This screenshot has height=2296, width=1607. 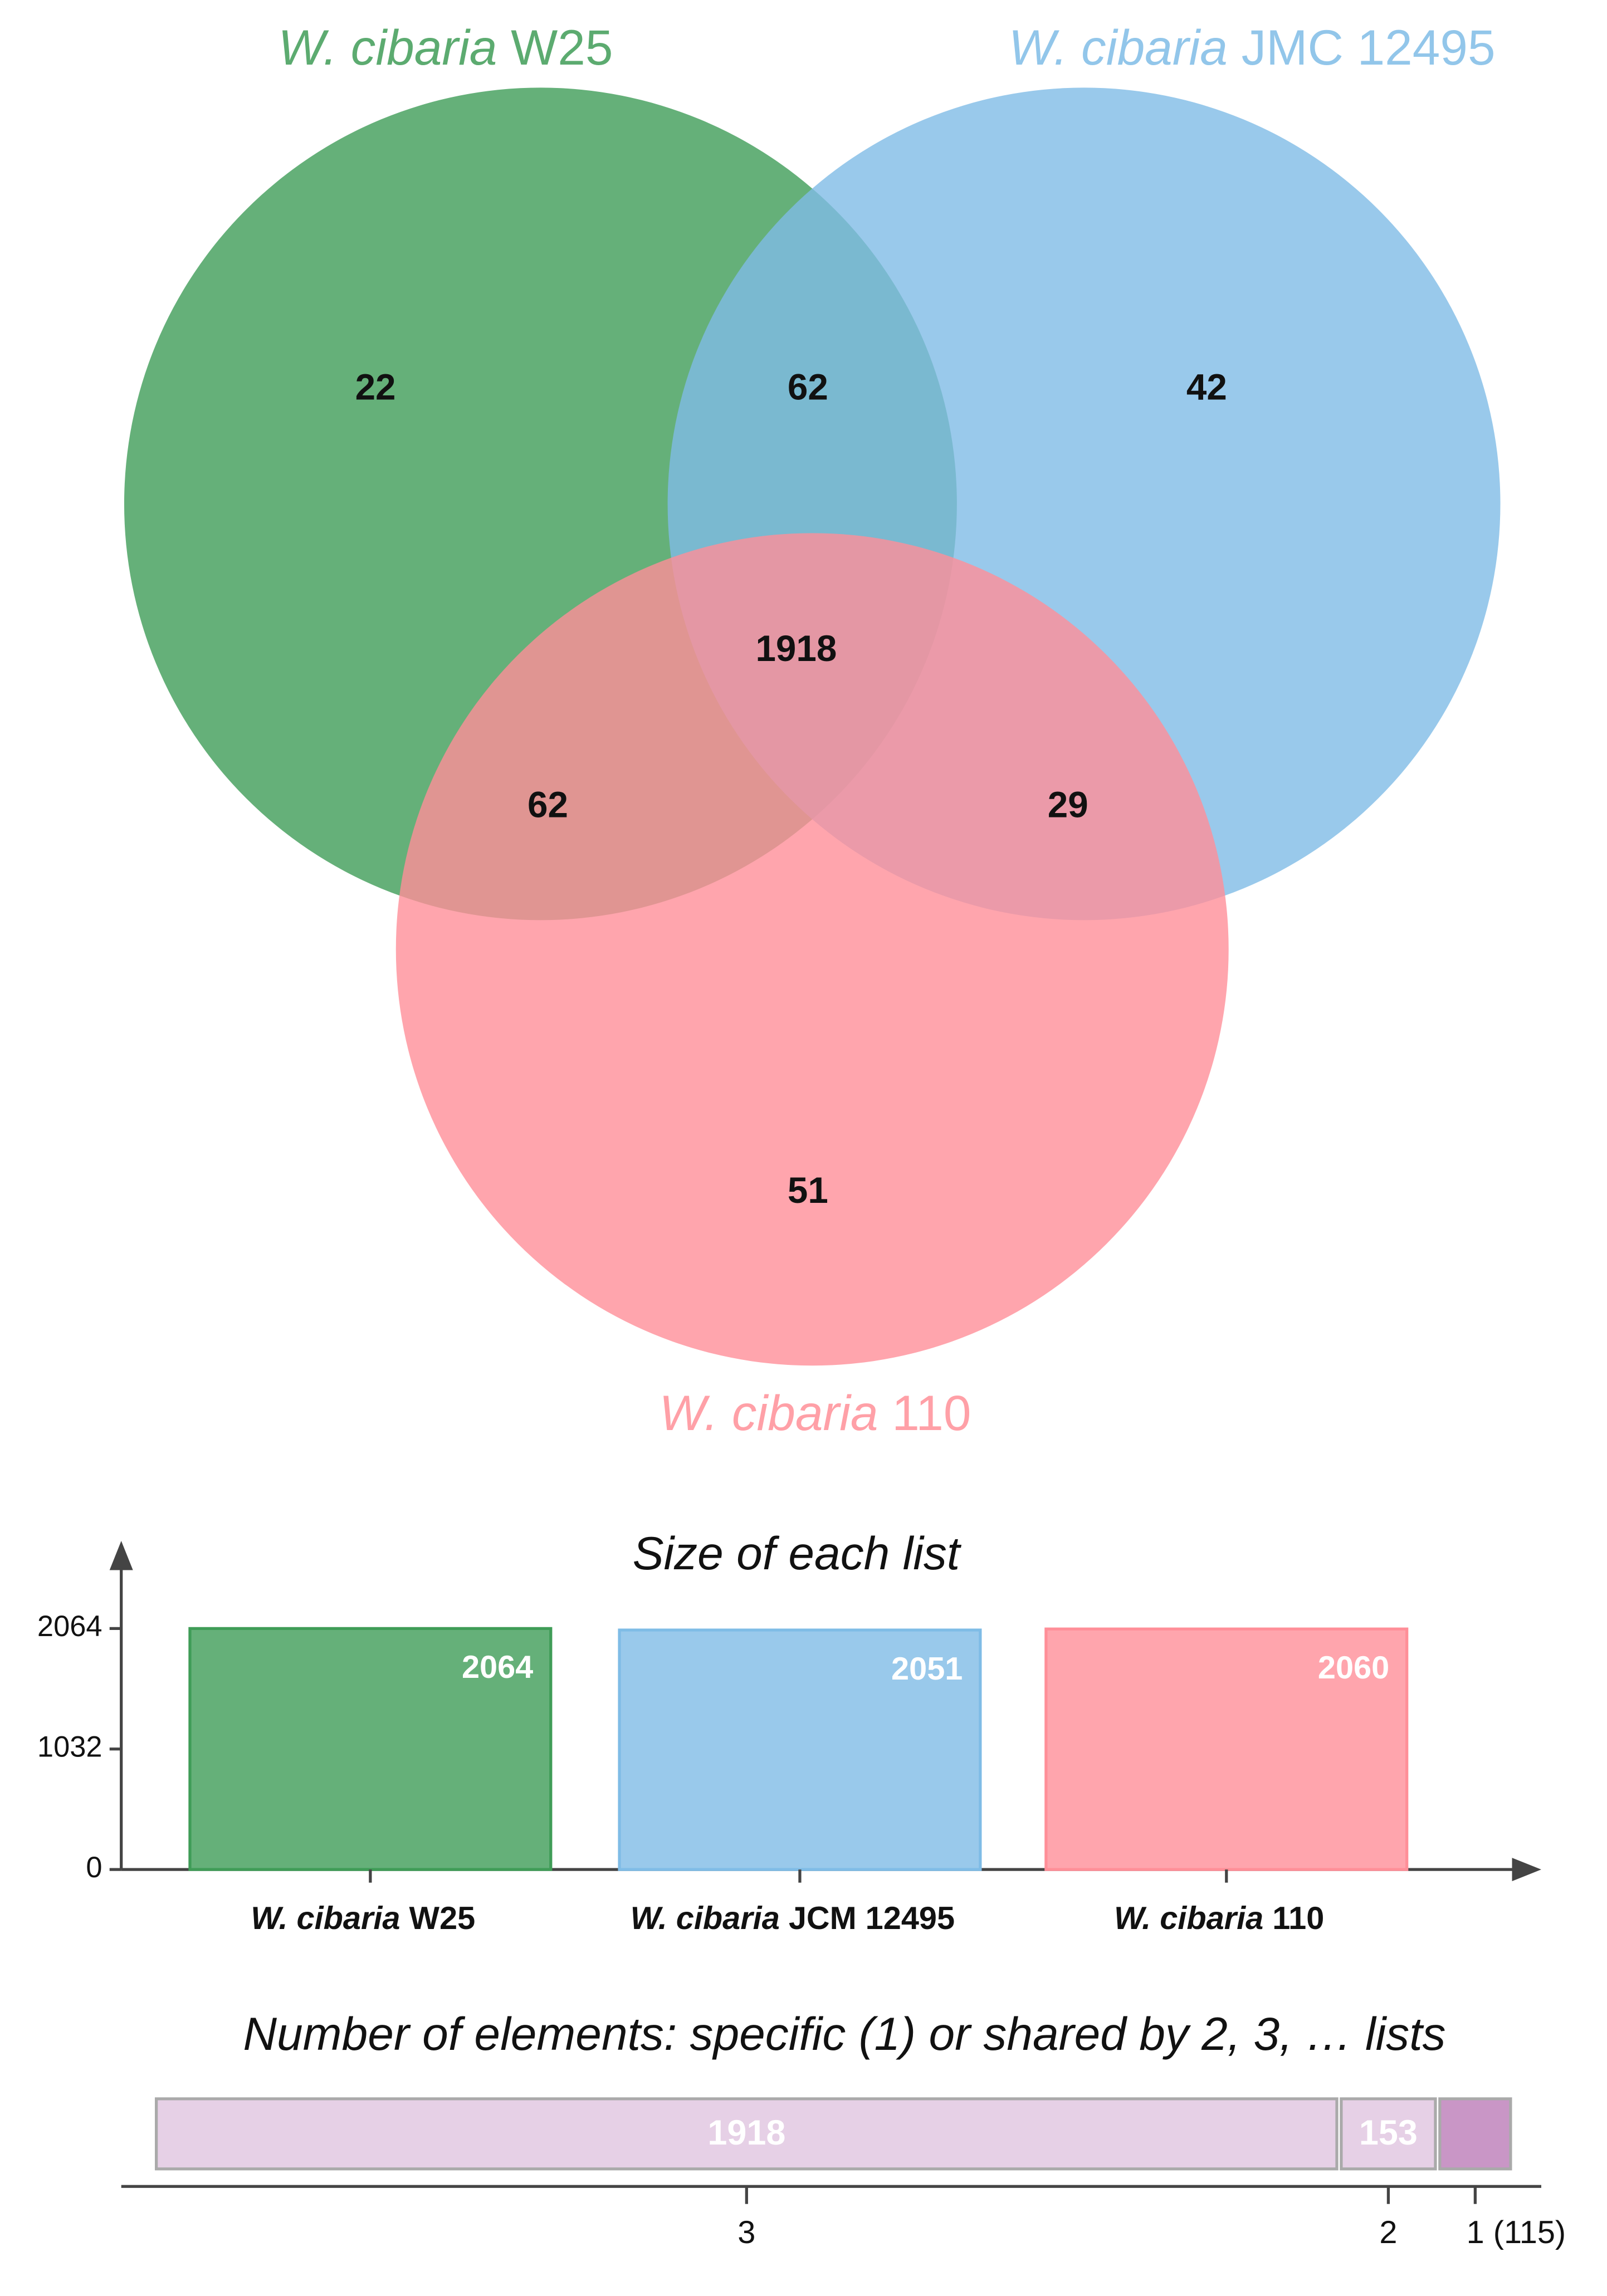 What do you see at coordinates (94, 1868) in the screenshot?
I see `y-tick-label: 0` at bounding box center [94, 1868].